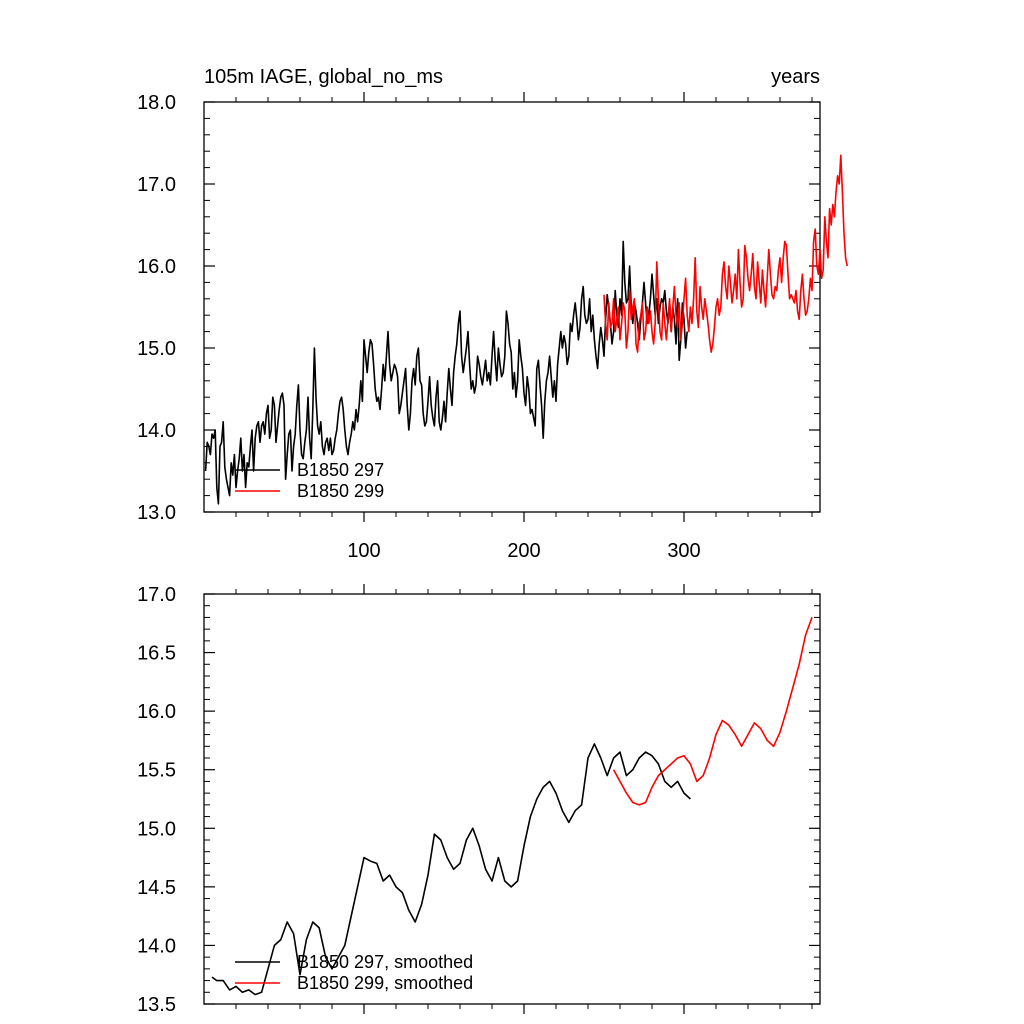 Image resolution: width=1024 pixels, height=1024 pixels. What do you see at coordinates (363, 551) in the screenshot?
I see `x-tick-label: 100` at bounding box center [363, 551].